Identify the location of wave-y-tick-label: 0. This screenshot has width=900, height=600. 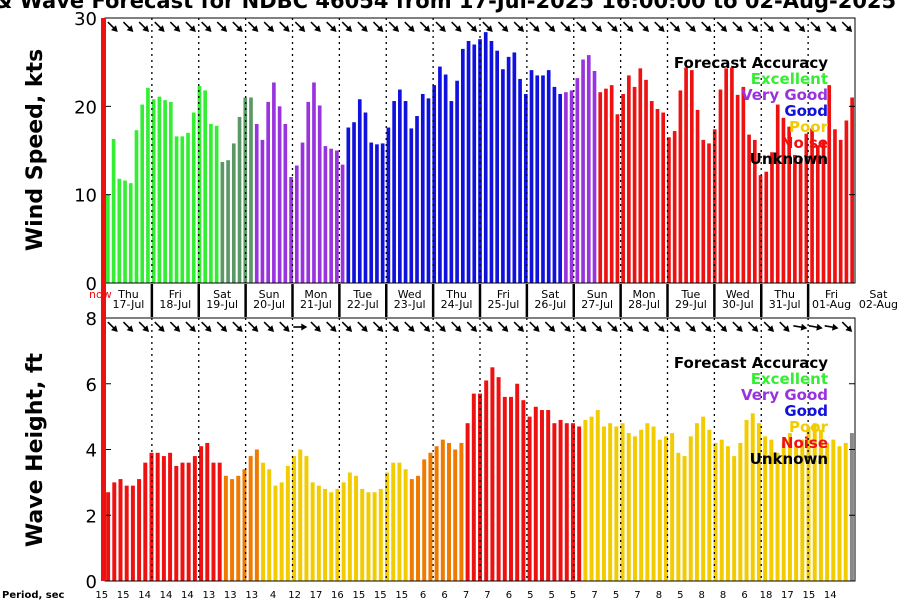
(91, 582).